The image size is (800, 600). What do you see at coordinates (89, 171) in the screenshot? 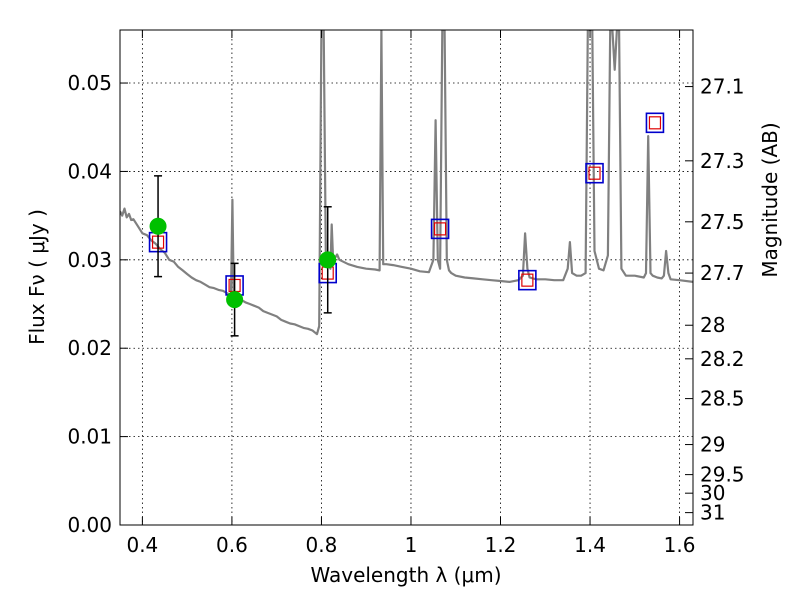
I see `y-tick-label: 0.04` at bounding box center [89, 171].